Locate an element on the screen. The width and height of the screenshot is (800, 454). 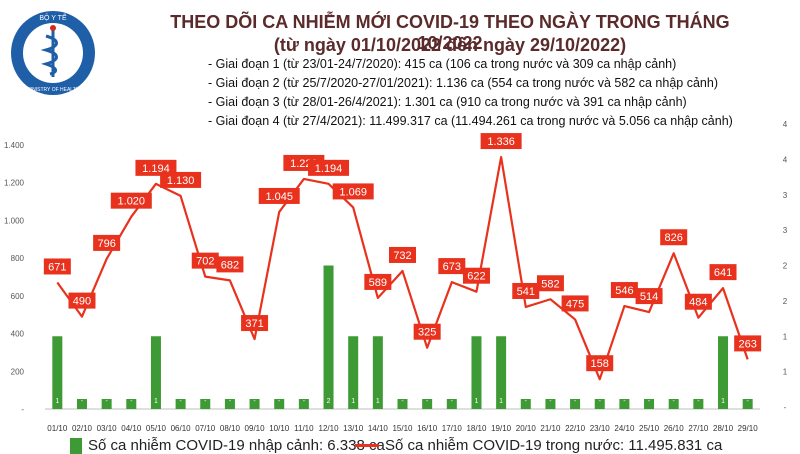
x-tick-label: 28/10 is located at coordinates (723, 428).